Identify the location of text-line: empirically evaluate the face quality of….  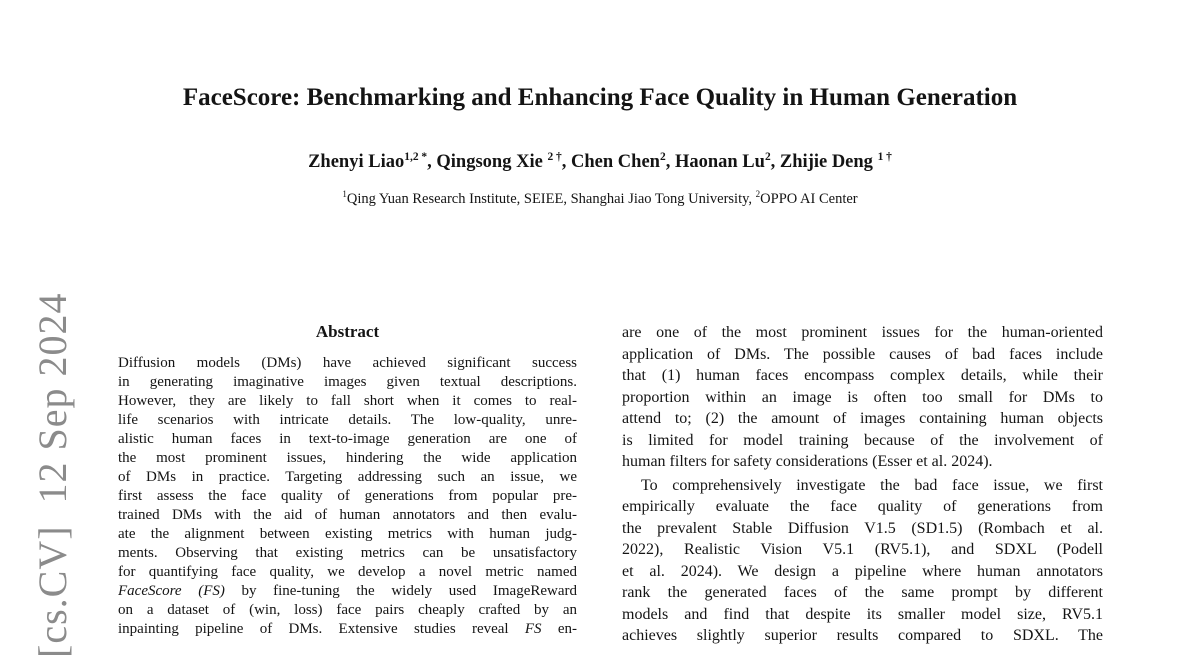
(862, 506).